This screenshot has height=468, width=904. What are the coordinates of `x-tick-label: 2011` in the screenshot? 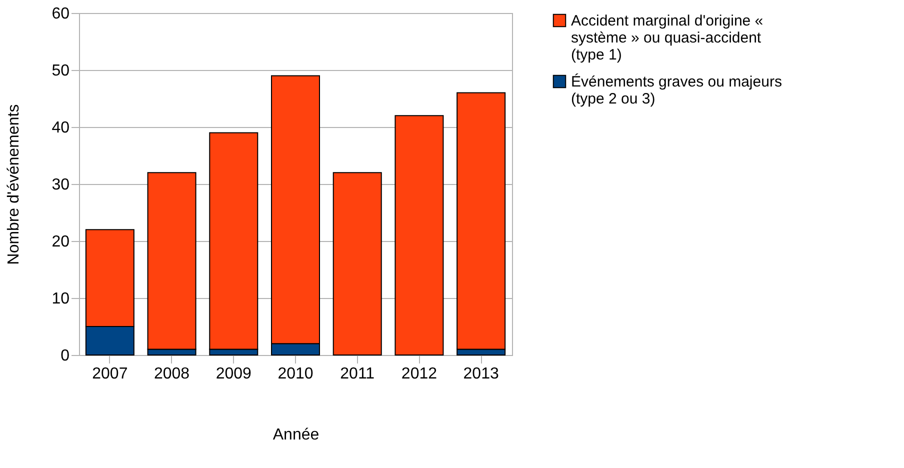 It's located at (357, 374).